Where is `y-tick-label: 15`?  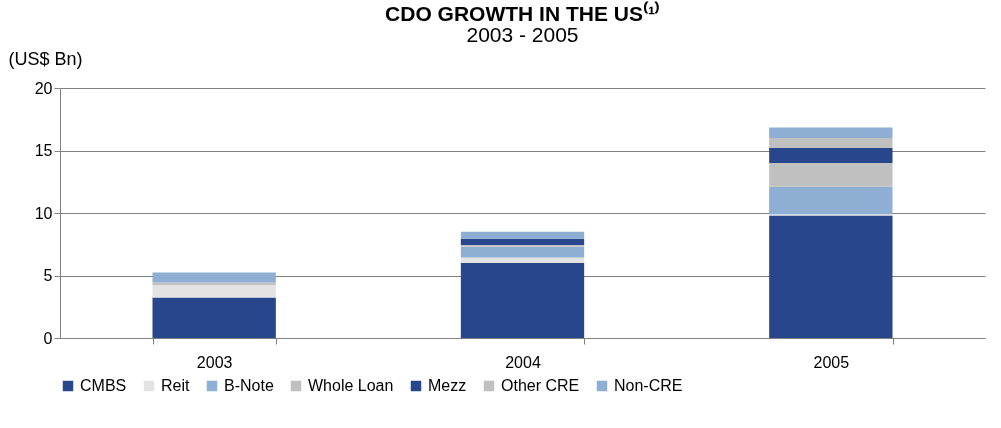 y-tick-label: 15 is located at coordinates (43, 150).